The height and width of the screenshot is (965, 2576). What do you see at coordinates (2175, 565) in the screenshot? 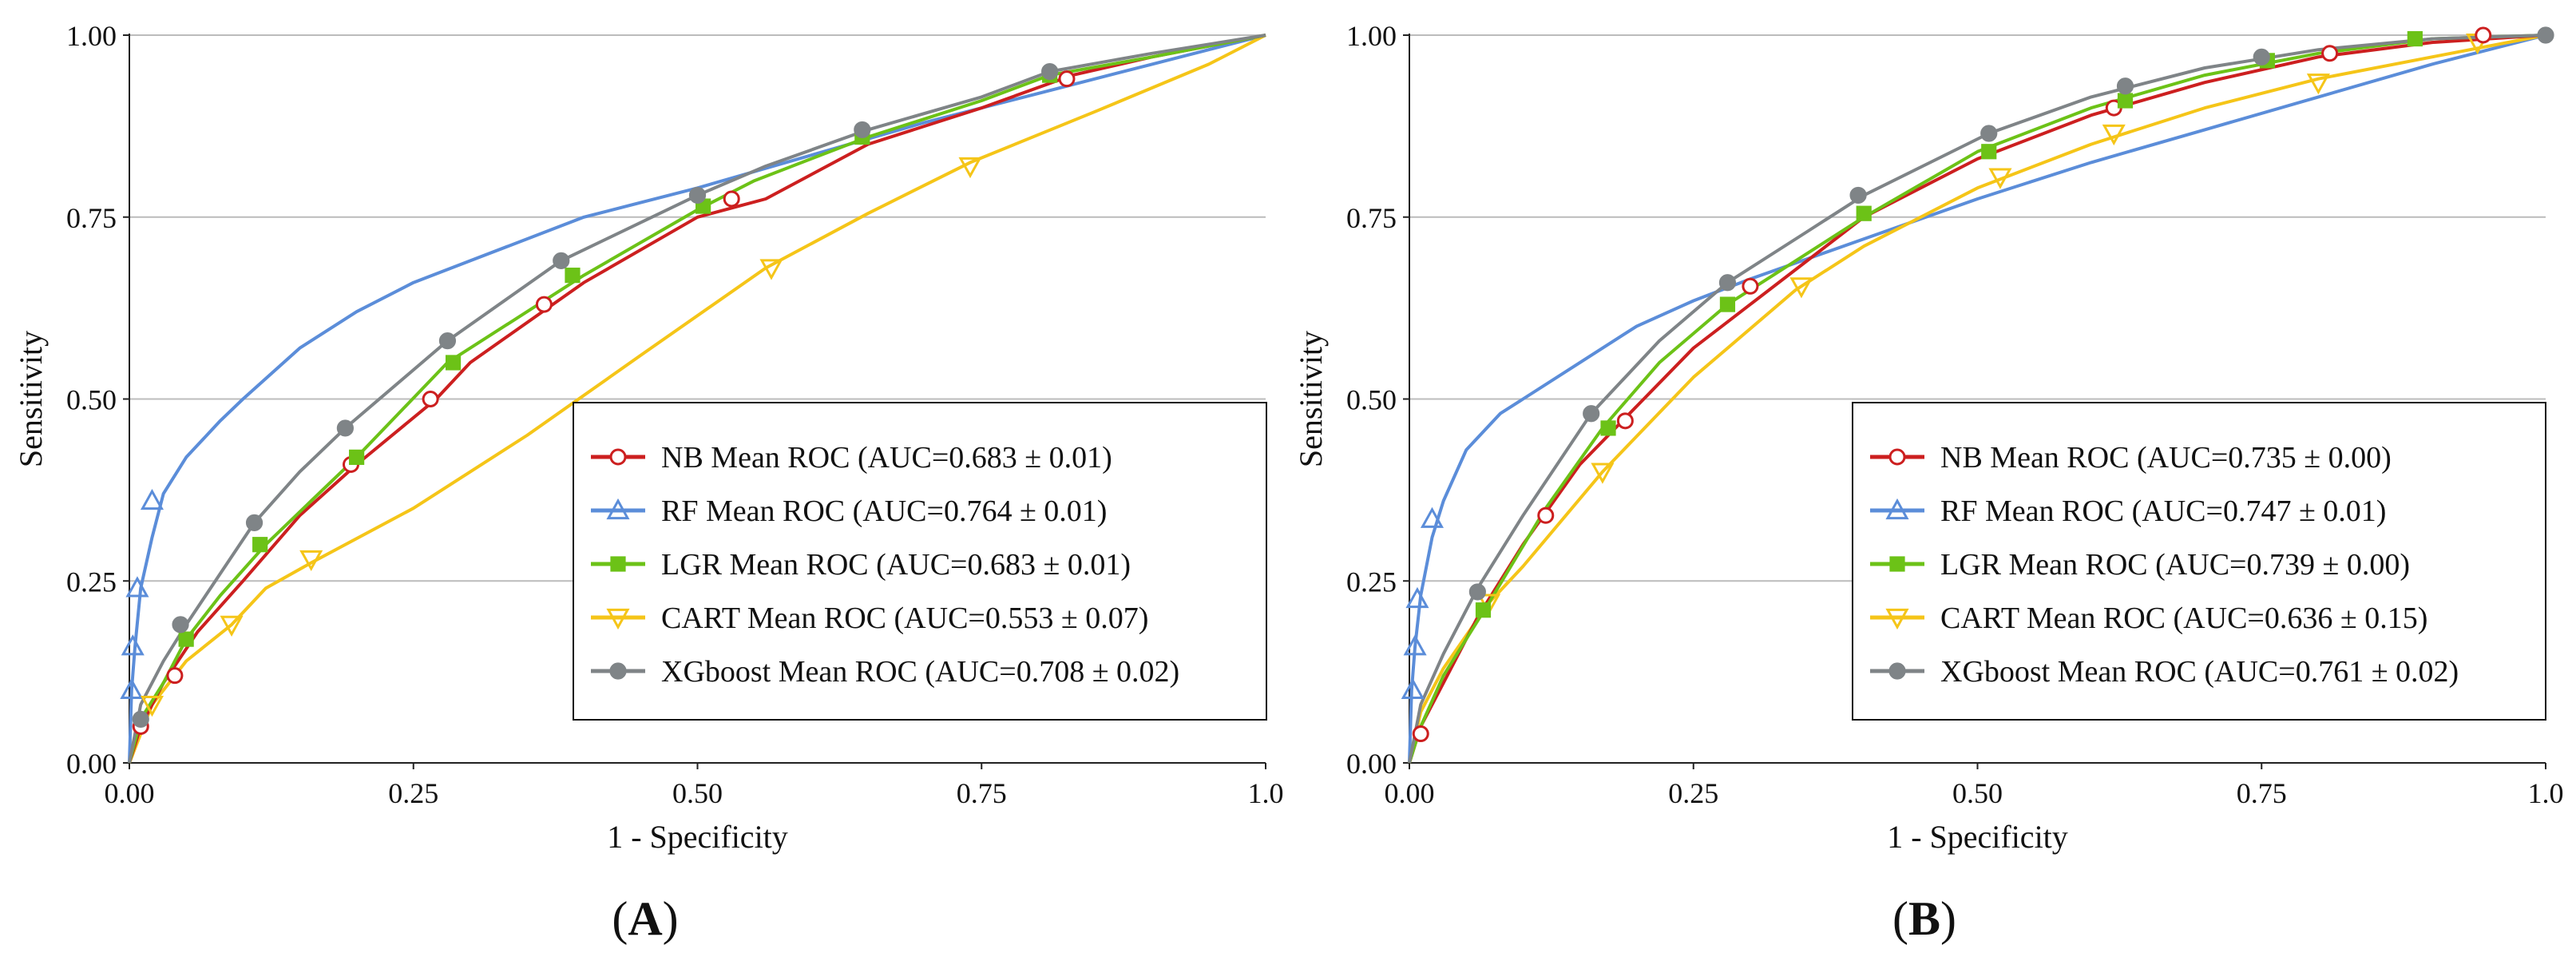
I see `legend-label-lgr: LGR Mean ROC (AUC=0.739 ± 0.00)` at bounding box center [2175, 565].